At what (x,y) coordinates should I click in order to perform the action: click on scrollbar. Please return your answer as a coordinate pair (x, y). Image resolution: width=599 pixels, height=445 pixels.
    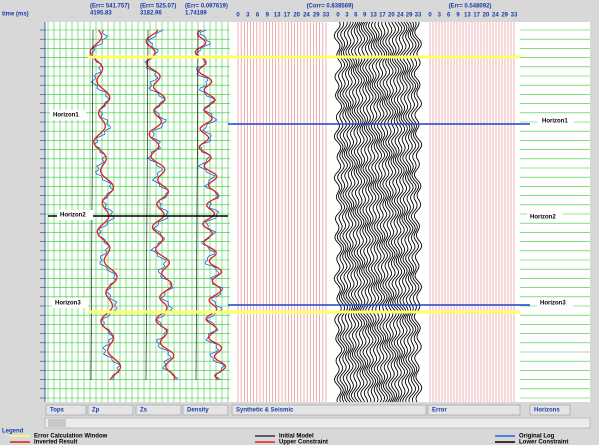
    Looking at the image, I should click on (317, 423).